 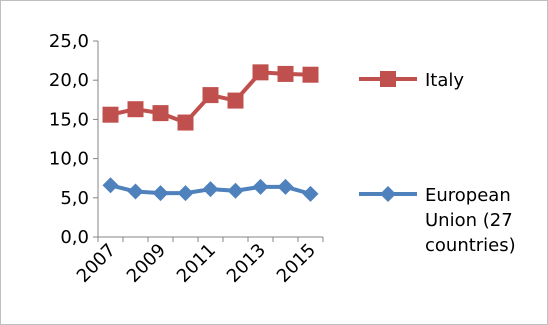 I want to click on legend-label: European Union (27 countries), so click(x=470, y=220).